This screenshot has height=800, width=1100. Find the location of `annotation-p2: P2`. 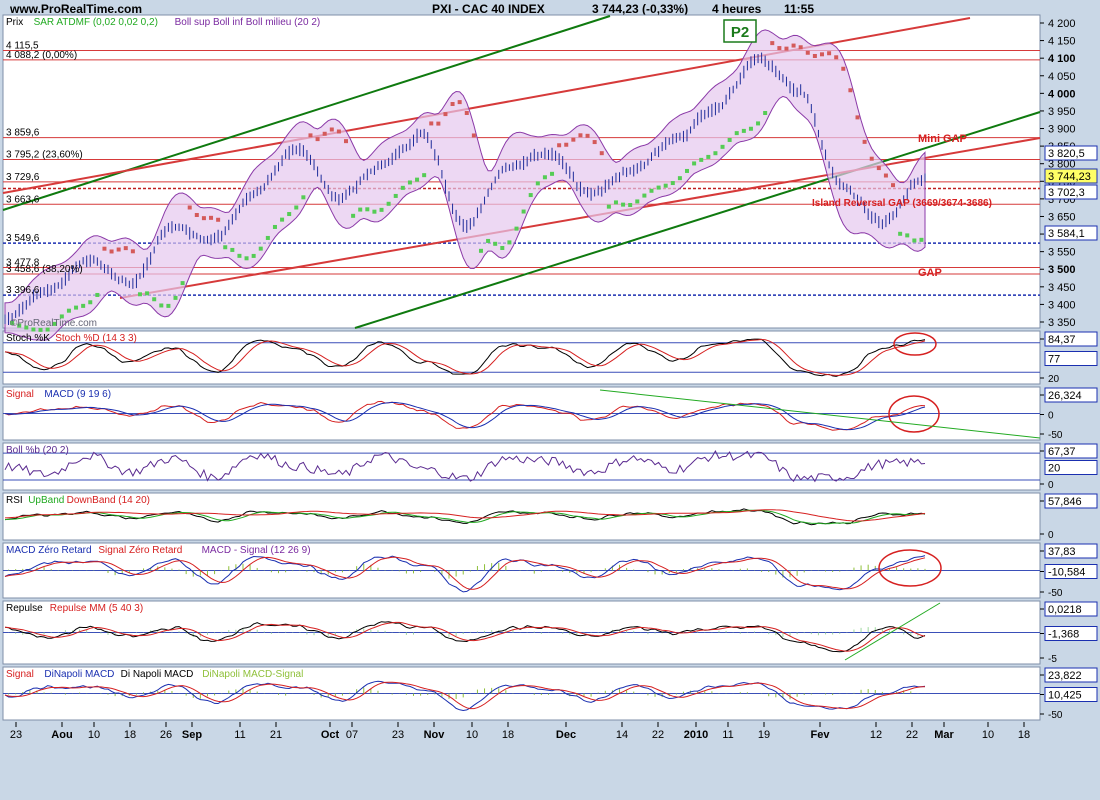

annotation-p2: P2 is located at coordinates (740, 32).